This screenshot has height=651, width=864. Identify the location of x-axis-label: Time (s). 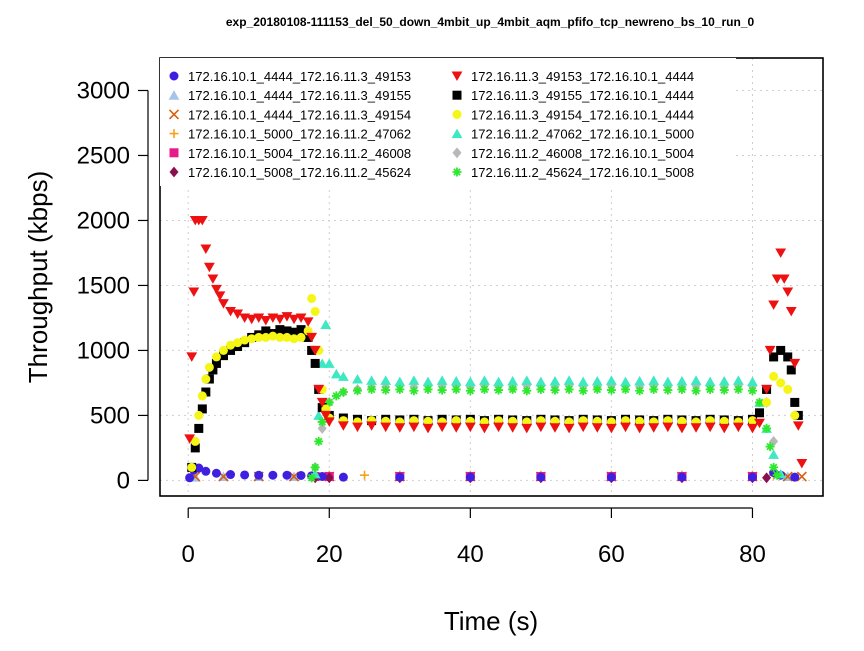
(491, 621).